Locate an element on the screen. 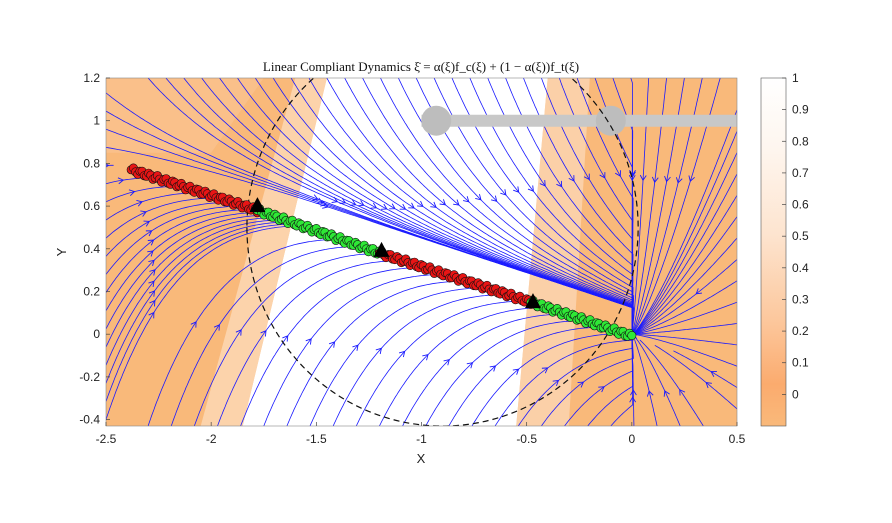 Image resolution: width=892 pixels, height=523 pixels. colorbar-gradient is located at coordinates (773, 252).